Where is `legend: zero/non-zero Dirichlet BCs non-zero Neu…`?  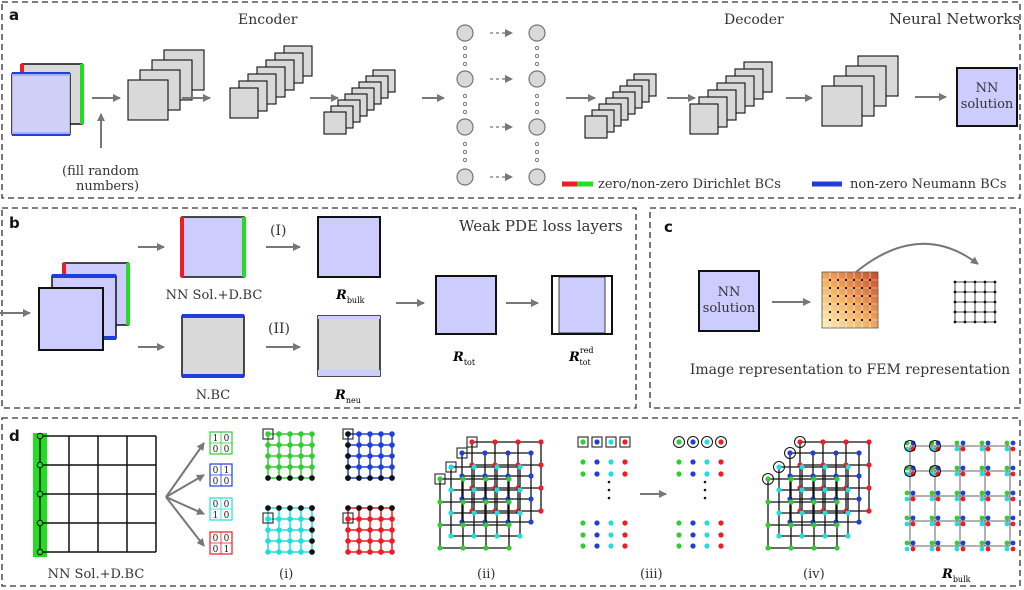 legend: zero/non-zero Dirichlet BCs non-zero Neu… is located at coordinates (784, 184).